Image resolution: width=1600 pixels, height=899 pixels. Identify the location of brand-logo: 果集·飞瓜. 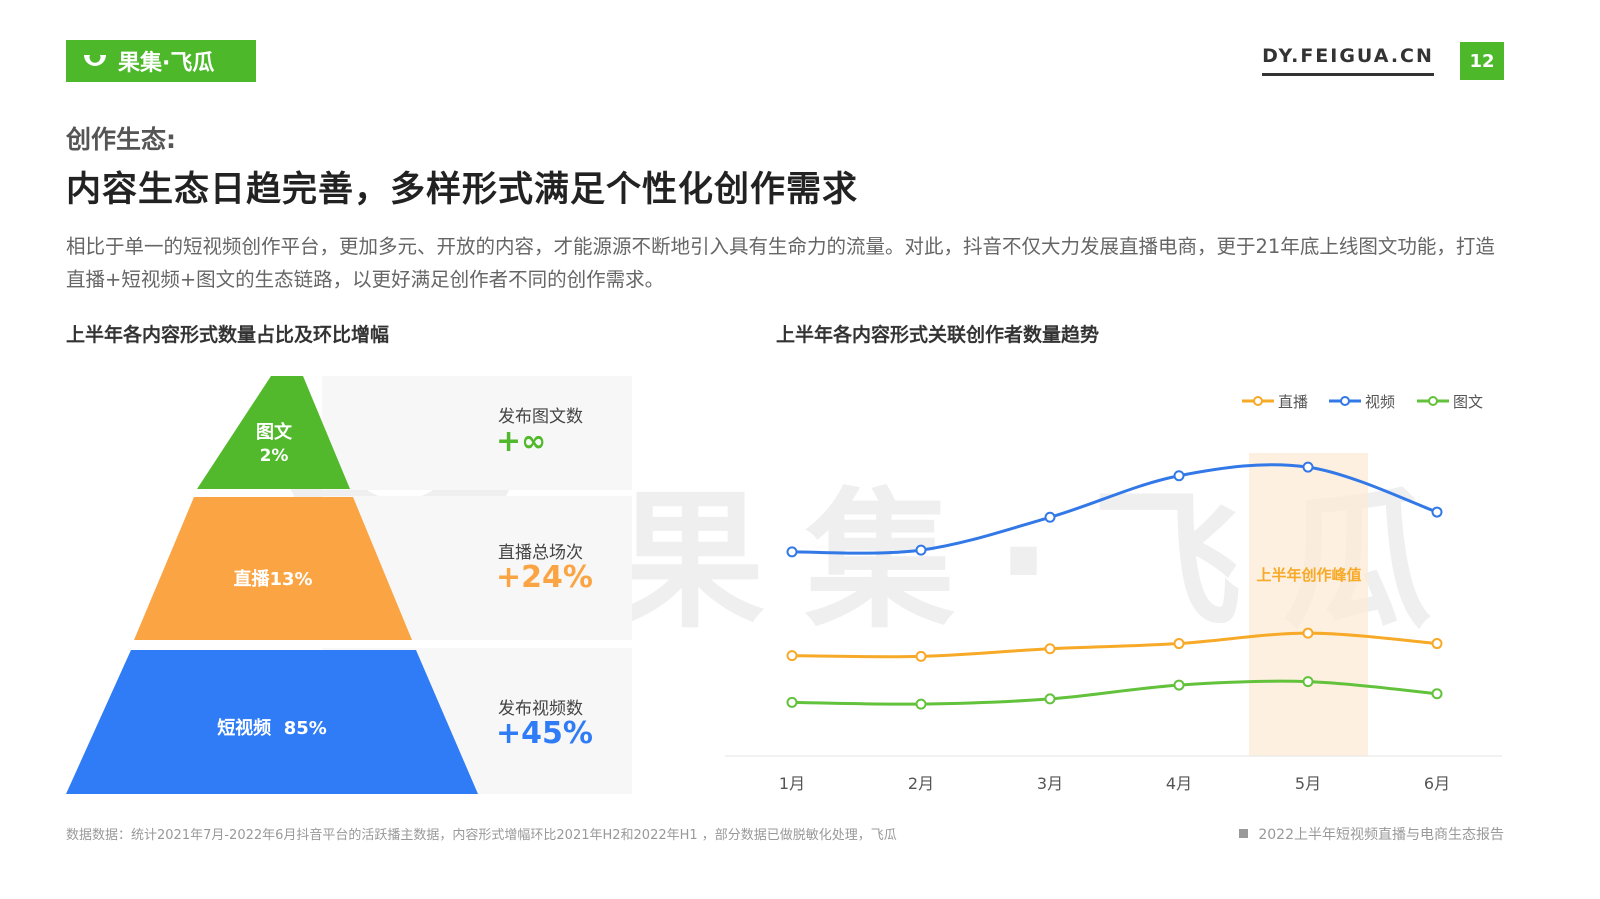
(161, 61).